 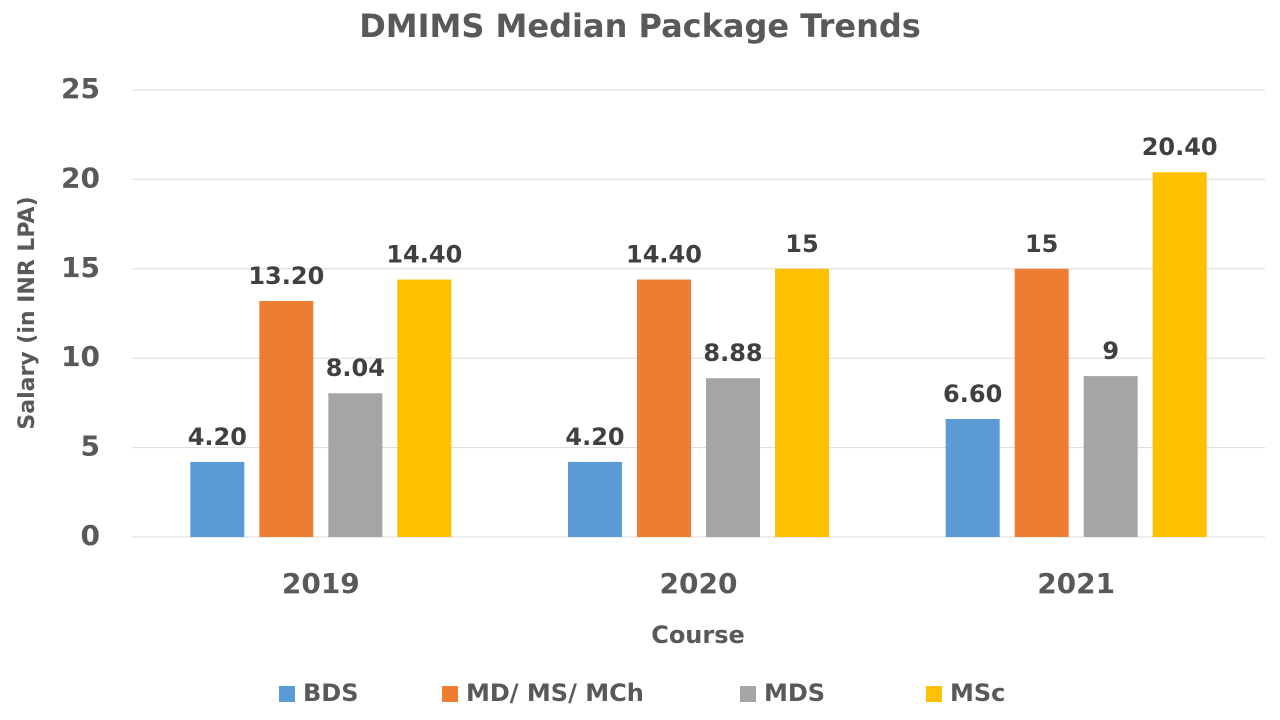 I want to click on value-label: 8.88, so click(x=732, y=353).